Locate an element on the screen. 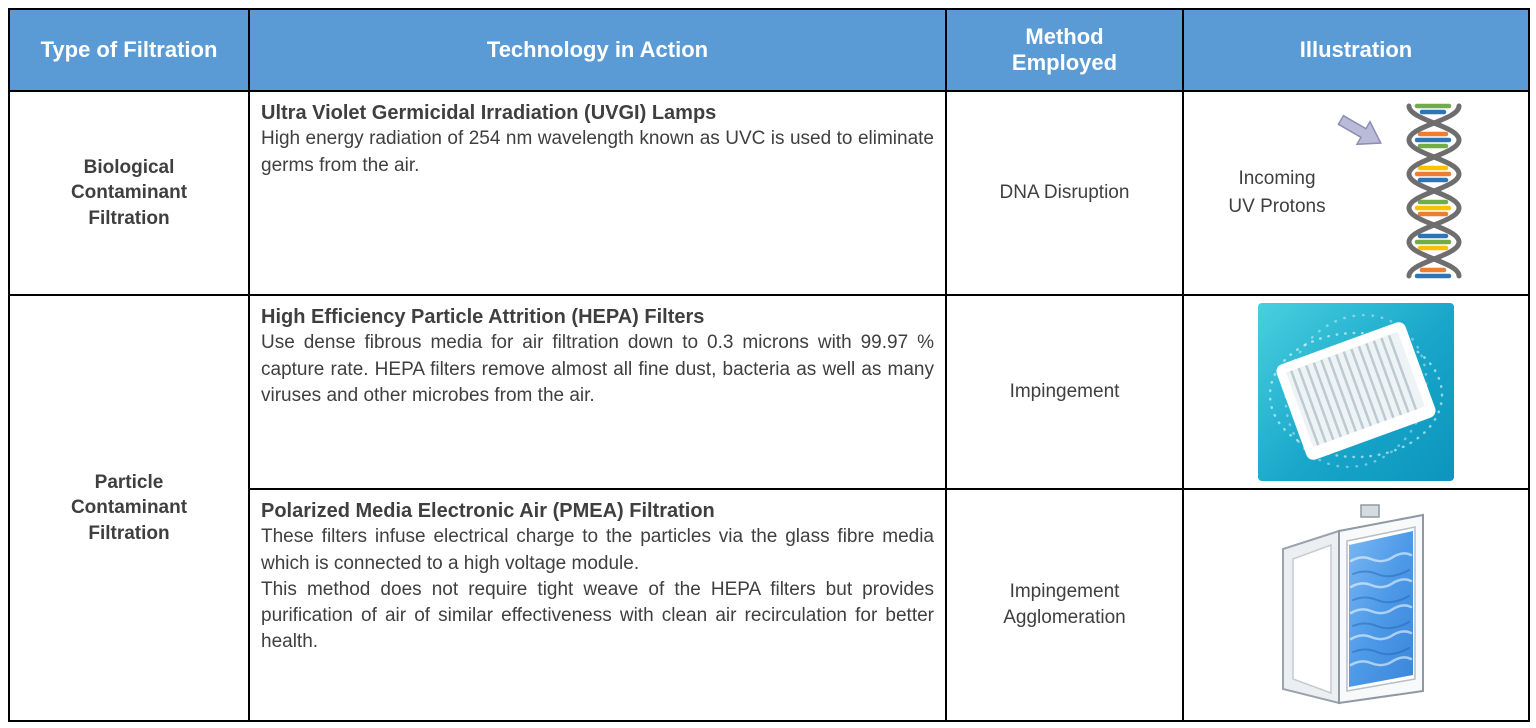  particle-type-label: Particle Contaminant Filtration is located at coordinates (129, 507).